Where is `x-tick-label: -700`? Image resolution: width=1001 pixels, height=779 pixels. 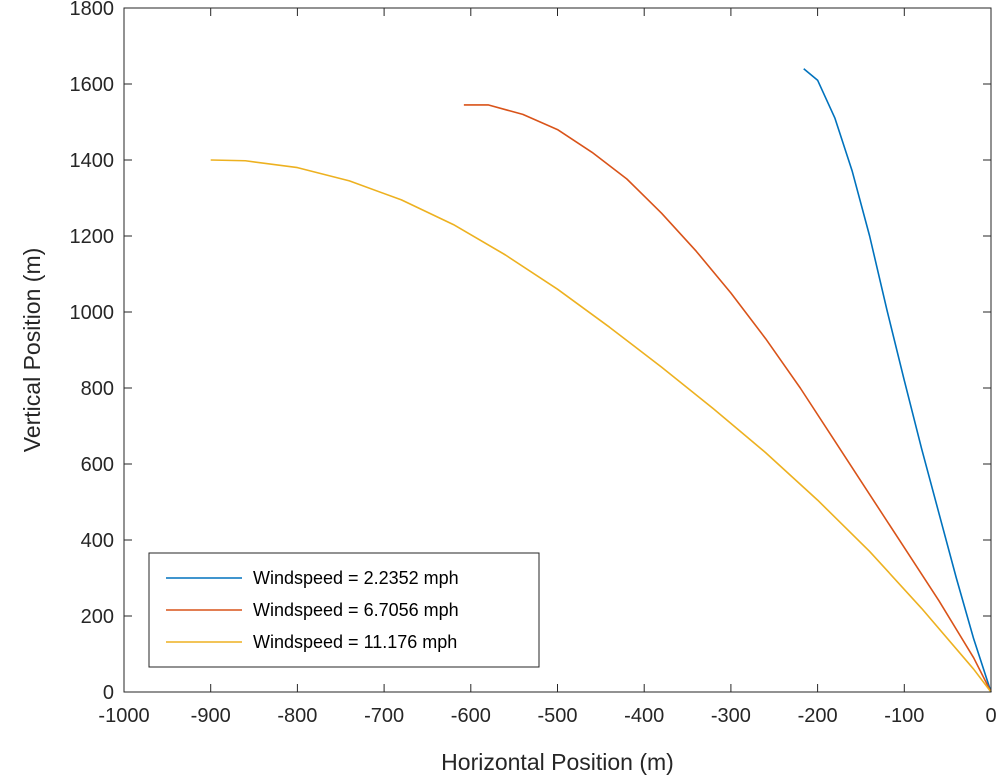 x-tick-label: -700 is located at coordinates (384, 716).